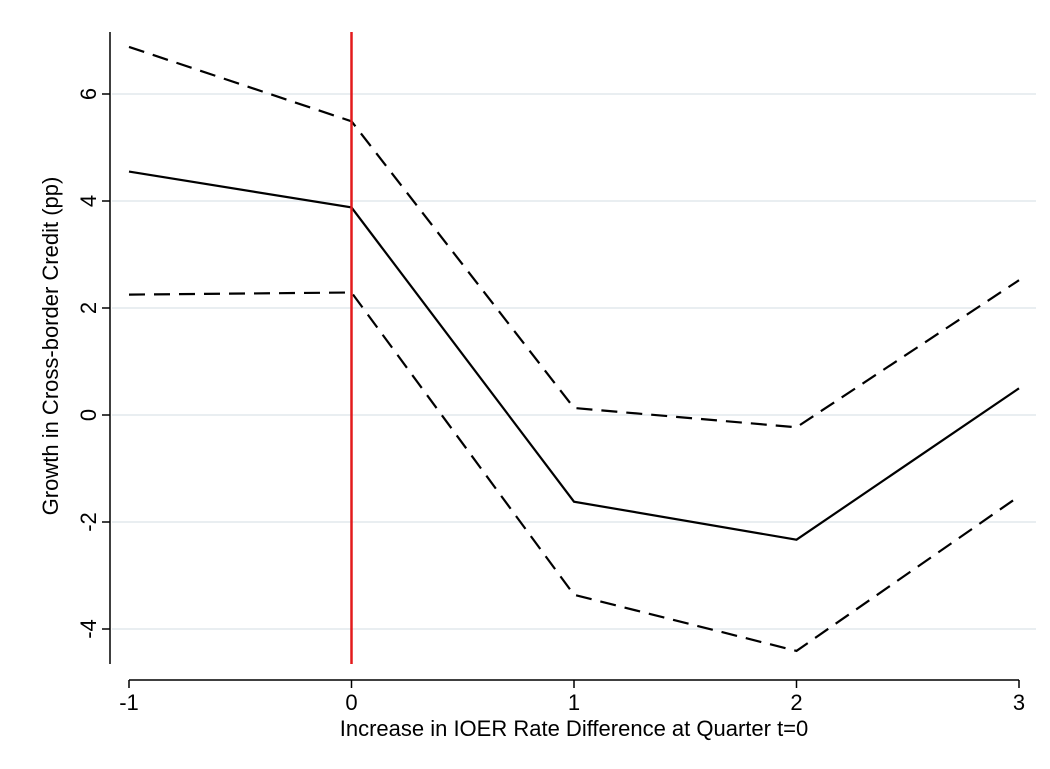 This screenshot has height=769, width=1050. Describe the element at coordinates (351, 702) in the screenshot. I see `x-tick-label-1: 0` at that location.